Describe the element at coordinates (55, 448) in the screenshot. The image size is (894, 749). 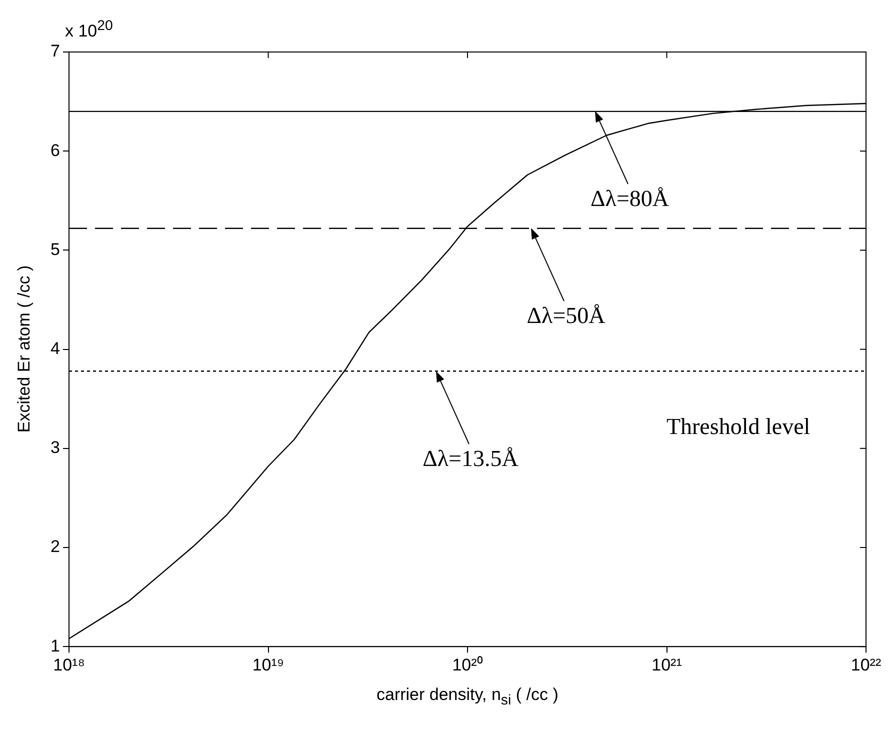
I see `y-tick-label: 3` at that location.